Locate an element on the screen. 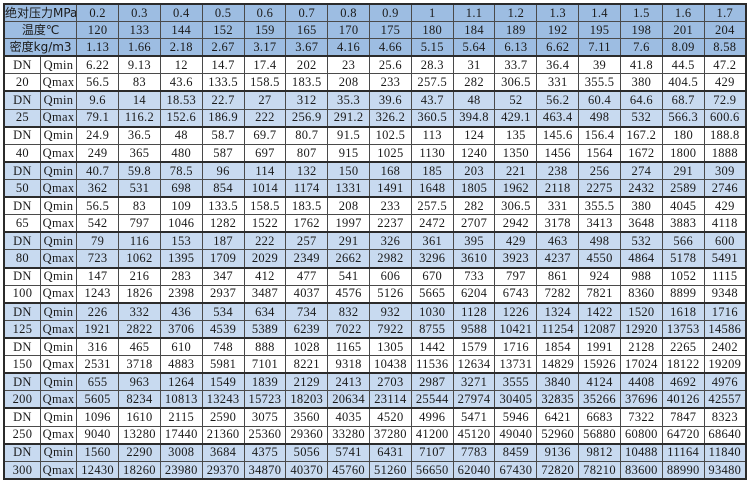 The width and height of the screenshot is (750, 484). cell-dn100-qmin-6: 541 is located at coordinates (348, 276).